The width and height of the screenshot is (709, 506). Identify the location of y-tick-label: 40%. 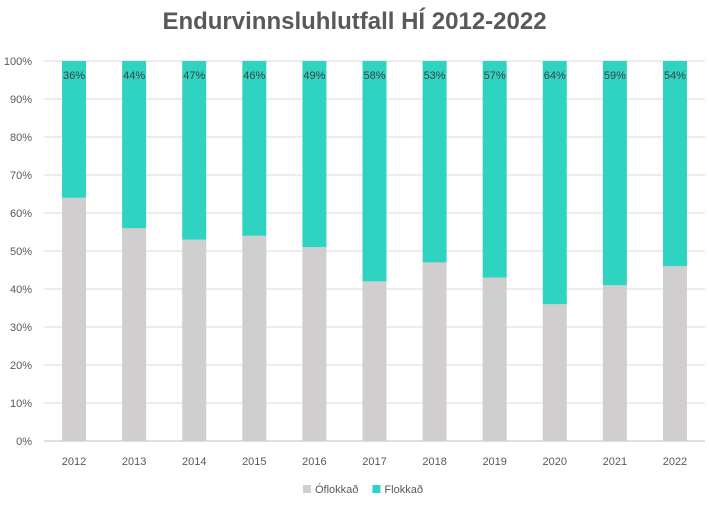
(21, 290).